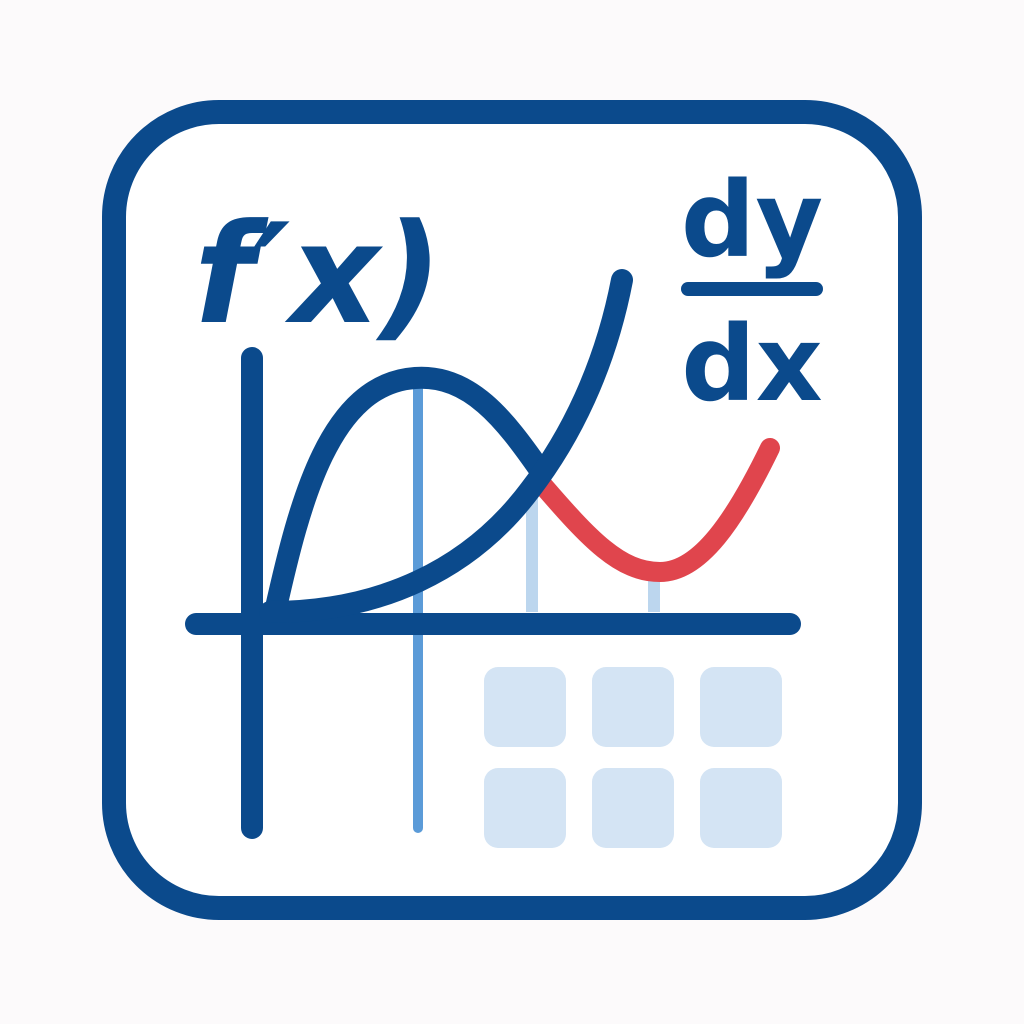 The image size is (1024, 1024). I want to click on bell-curve, so click(407, 494).